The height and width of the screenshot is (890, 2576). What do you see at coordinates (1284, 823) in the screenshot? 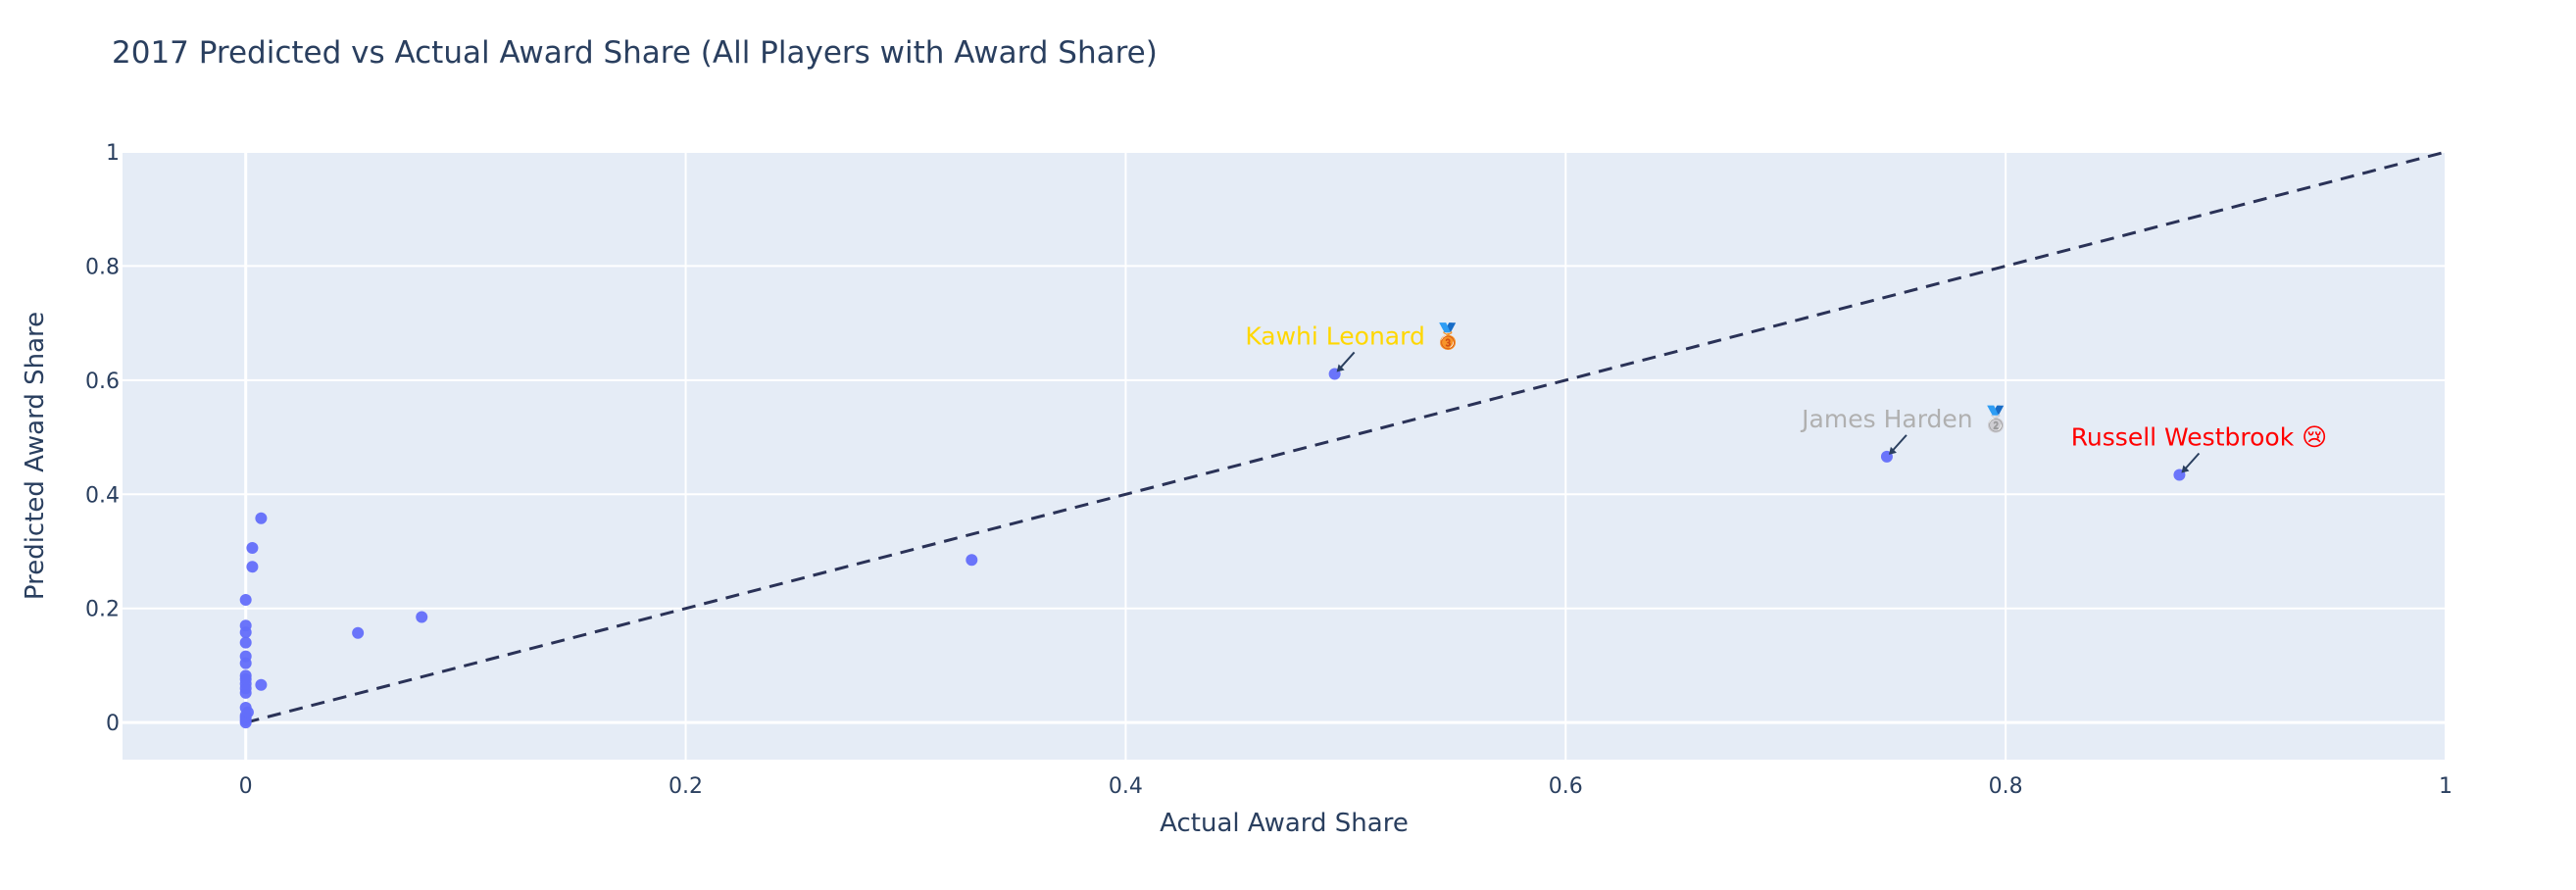
I see `x-axis-title: Actual Award Share` at bounding box center [1284, 823].